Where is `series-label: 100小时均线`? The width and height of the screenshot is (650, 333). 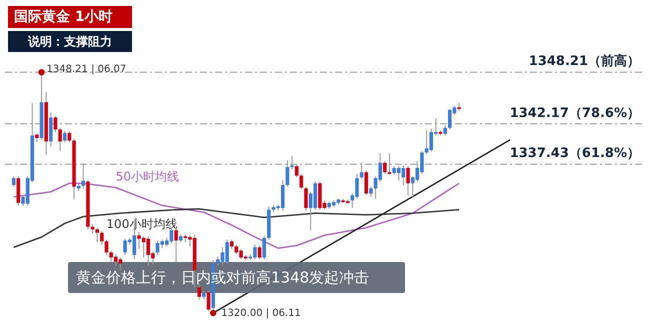 series-label: 100小时均线 is located at coordinates (142, 224).